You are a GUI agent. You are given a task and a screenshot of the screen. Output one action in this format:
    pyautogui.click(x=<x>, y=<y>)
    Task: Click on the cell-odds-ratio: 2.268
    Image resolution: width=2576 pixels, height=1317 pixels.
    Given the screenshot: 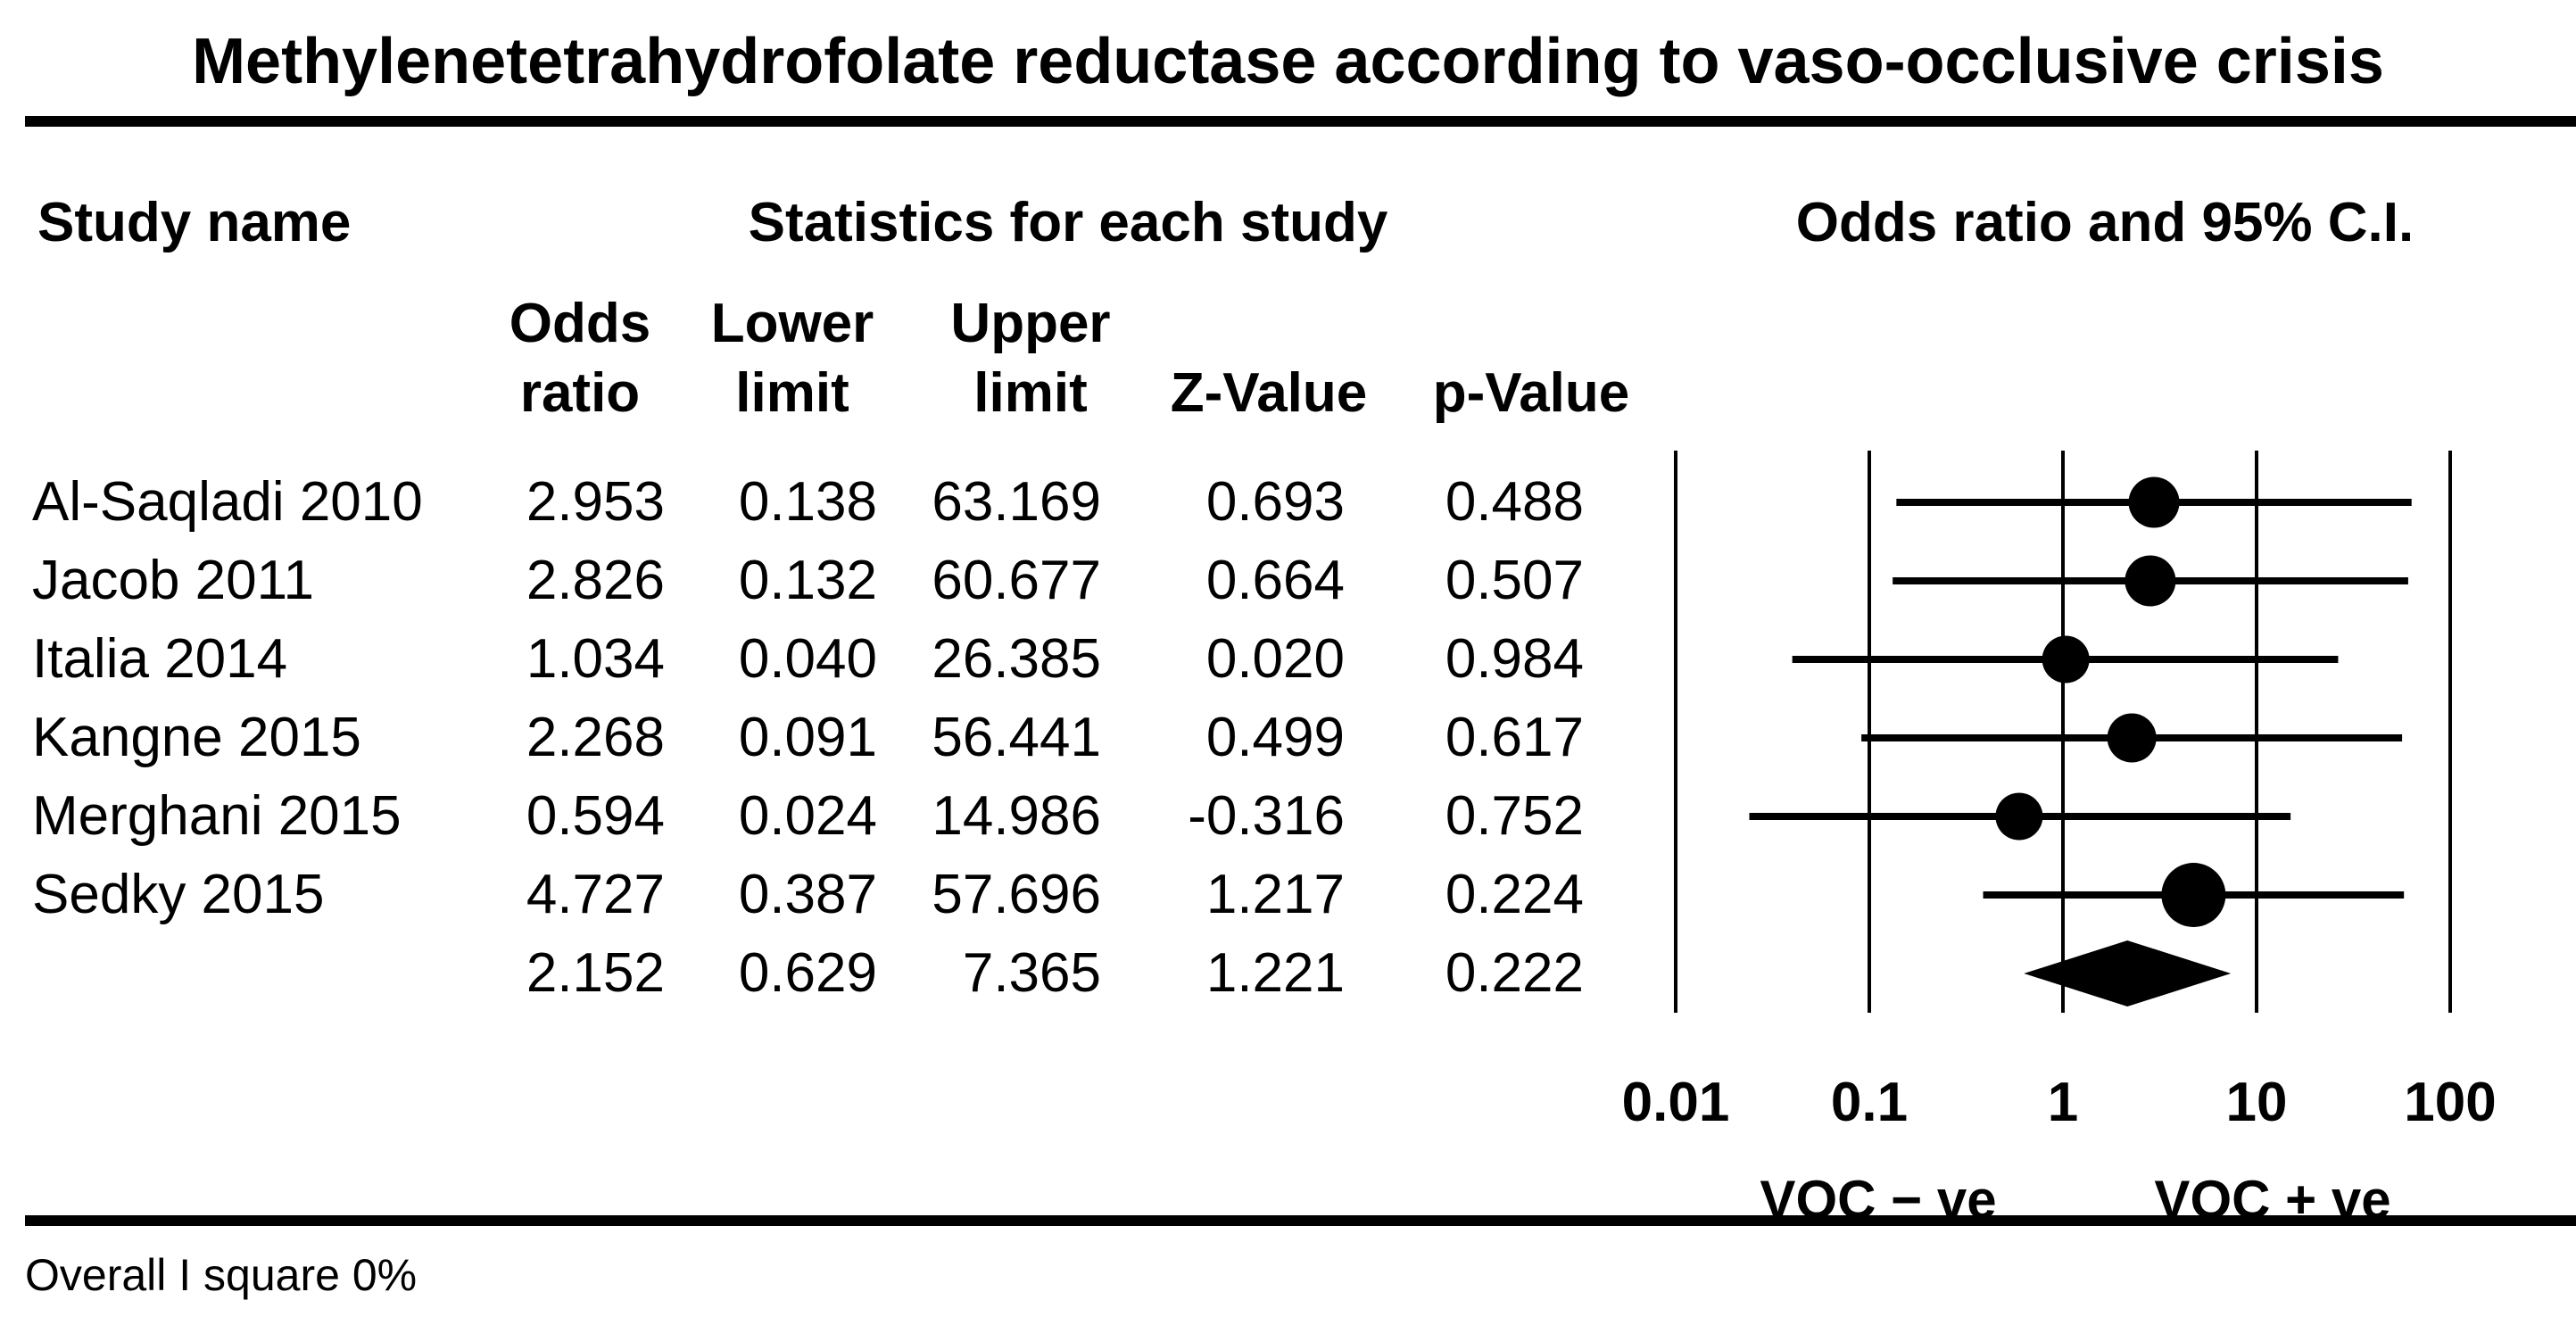 What is the action you would take?
    pyautogui.click(x=595, y=737)
    